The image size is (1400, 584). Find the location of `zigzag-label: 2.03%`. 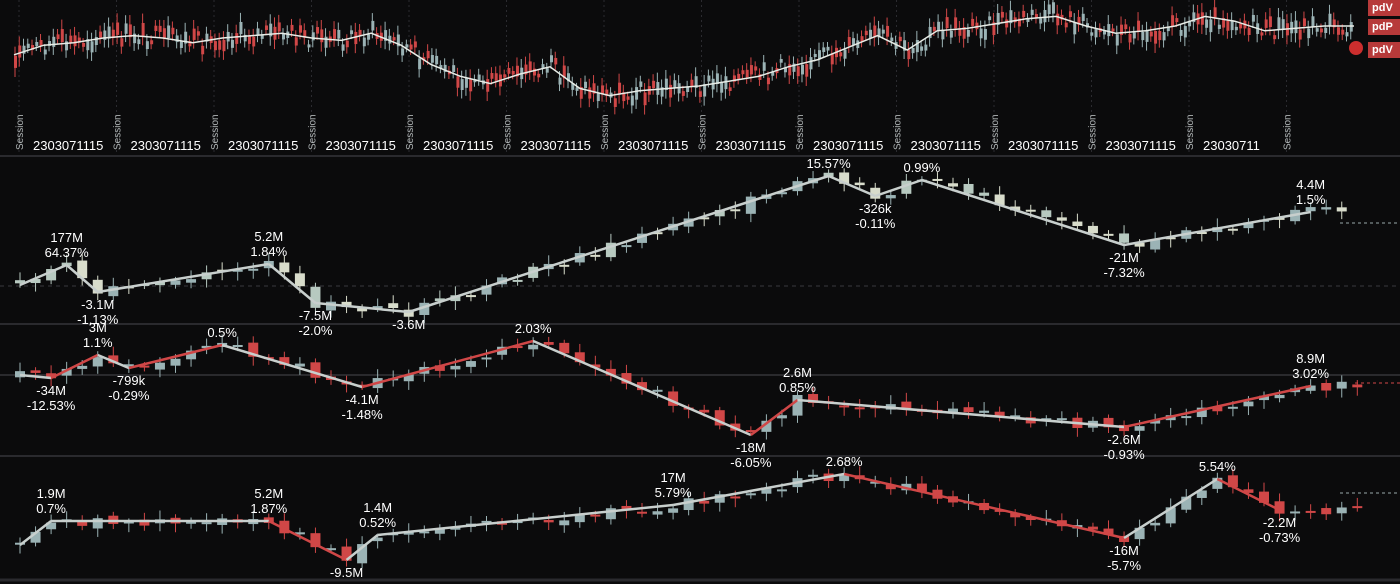

zigzag-label: 2.03% is located at coordinates (533, 328).